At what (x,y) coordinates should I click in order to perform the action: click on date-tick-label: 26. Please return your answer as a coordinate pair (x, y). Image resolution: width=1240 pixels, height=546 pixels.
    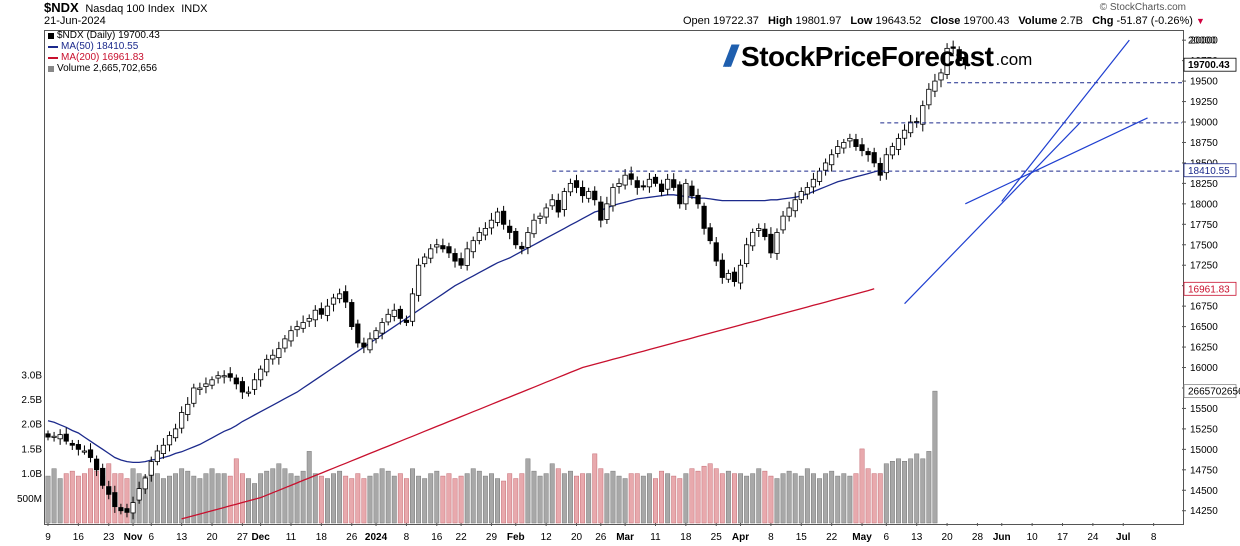
    Looking at the image, I should click on (352, 537).